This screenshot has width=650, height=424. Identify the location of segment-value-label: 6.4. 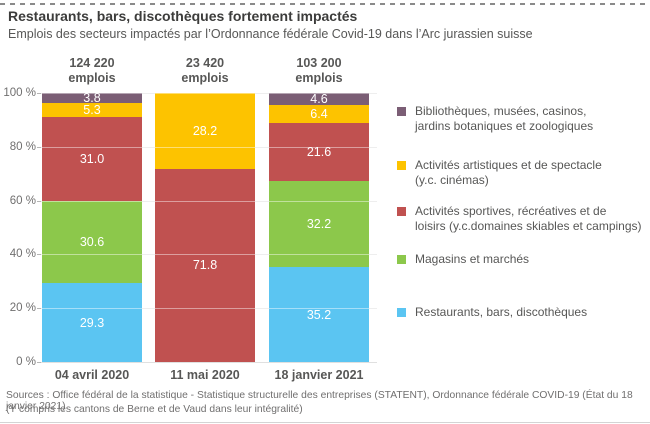
(319, 113).